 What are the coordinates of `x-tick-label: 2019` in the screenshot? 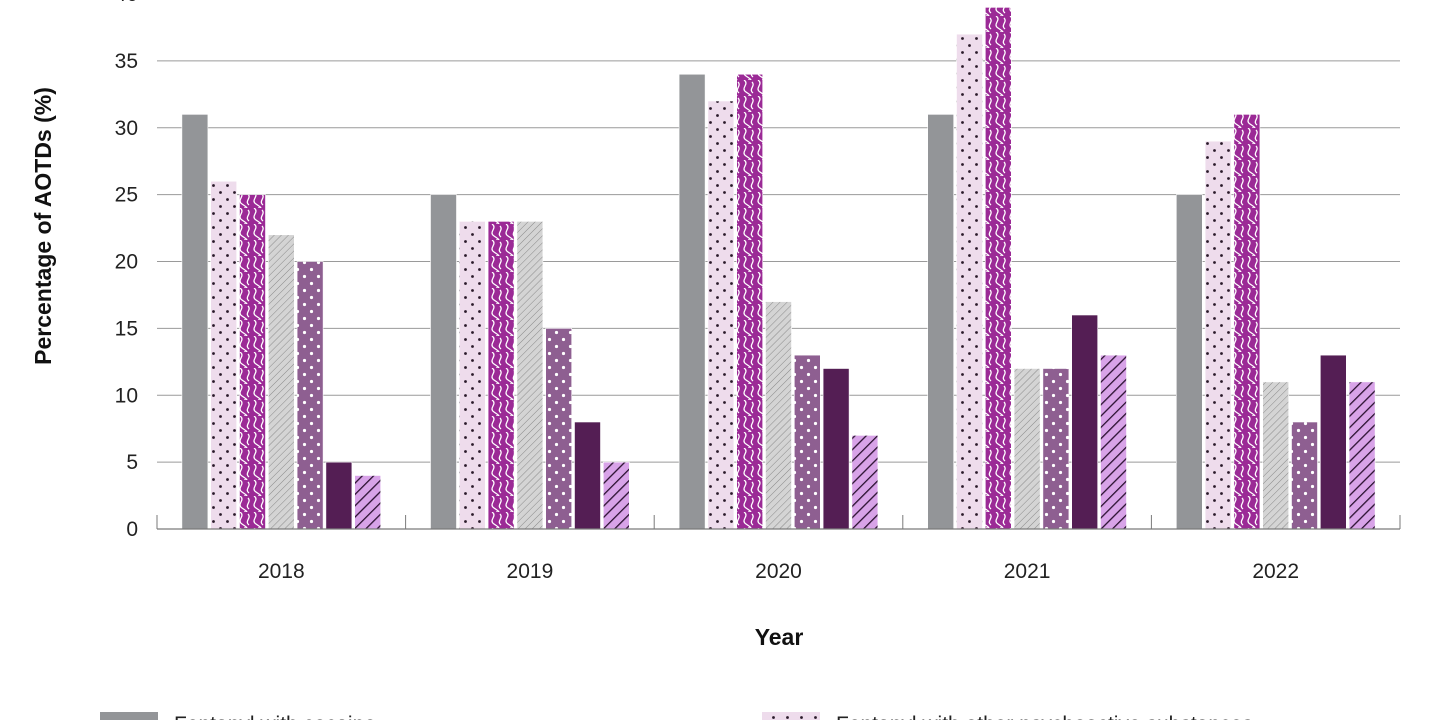 It's located at (530, 571).